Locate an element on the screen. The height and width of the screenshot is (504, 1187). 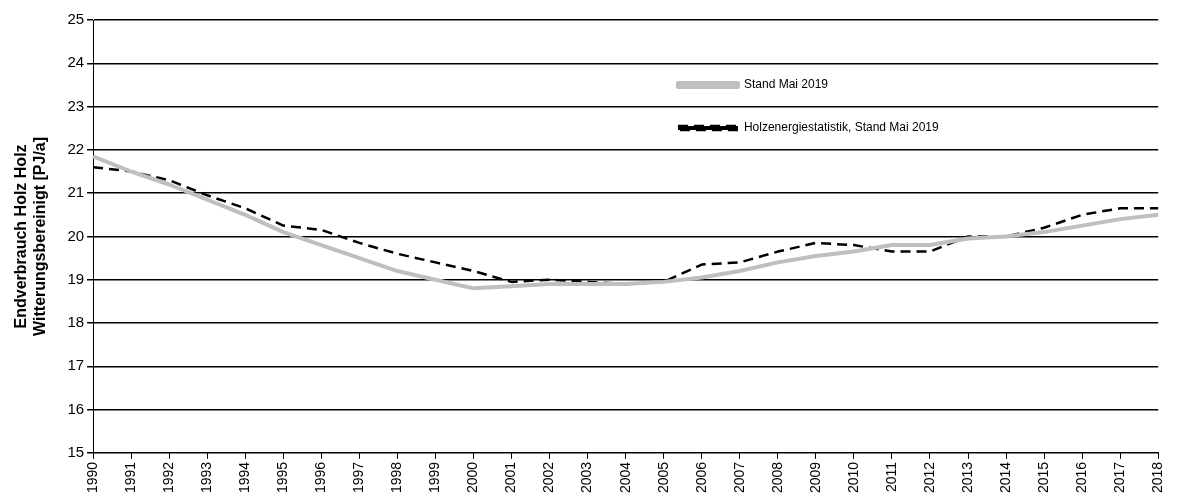
x-tick-label: 2003 is located at coordinates (586, 477).